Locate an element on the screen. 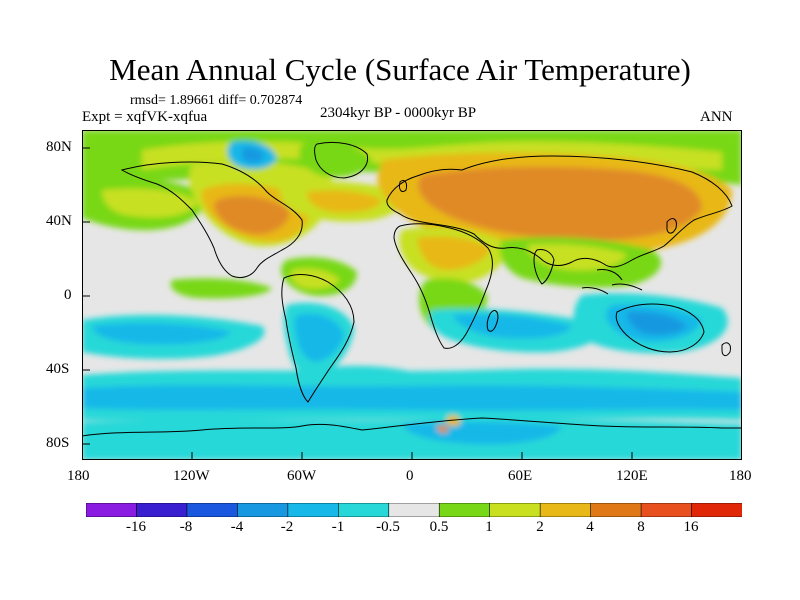  y-tick-label: 80N is located at coordinates (59, 147).